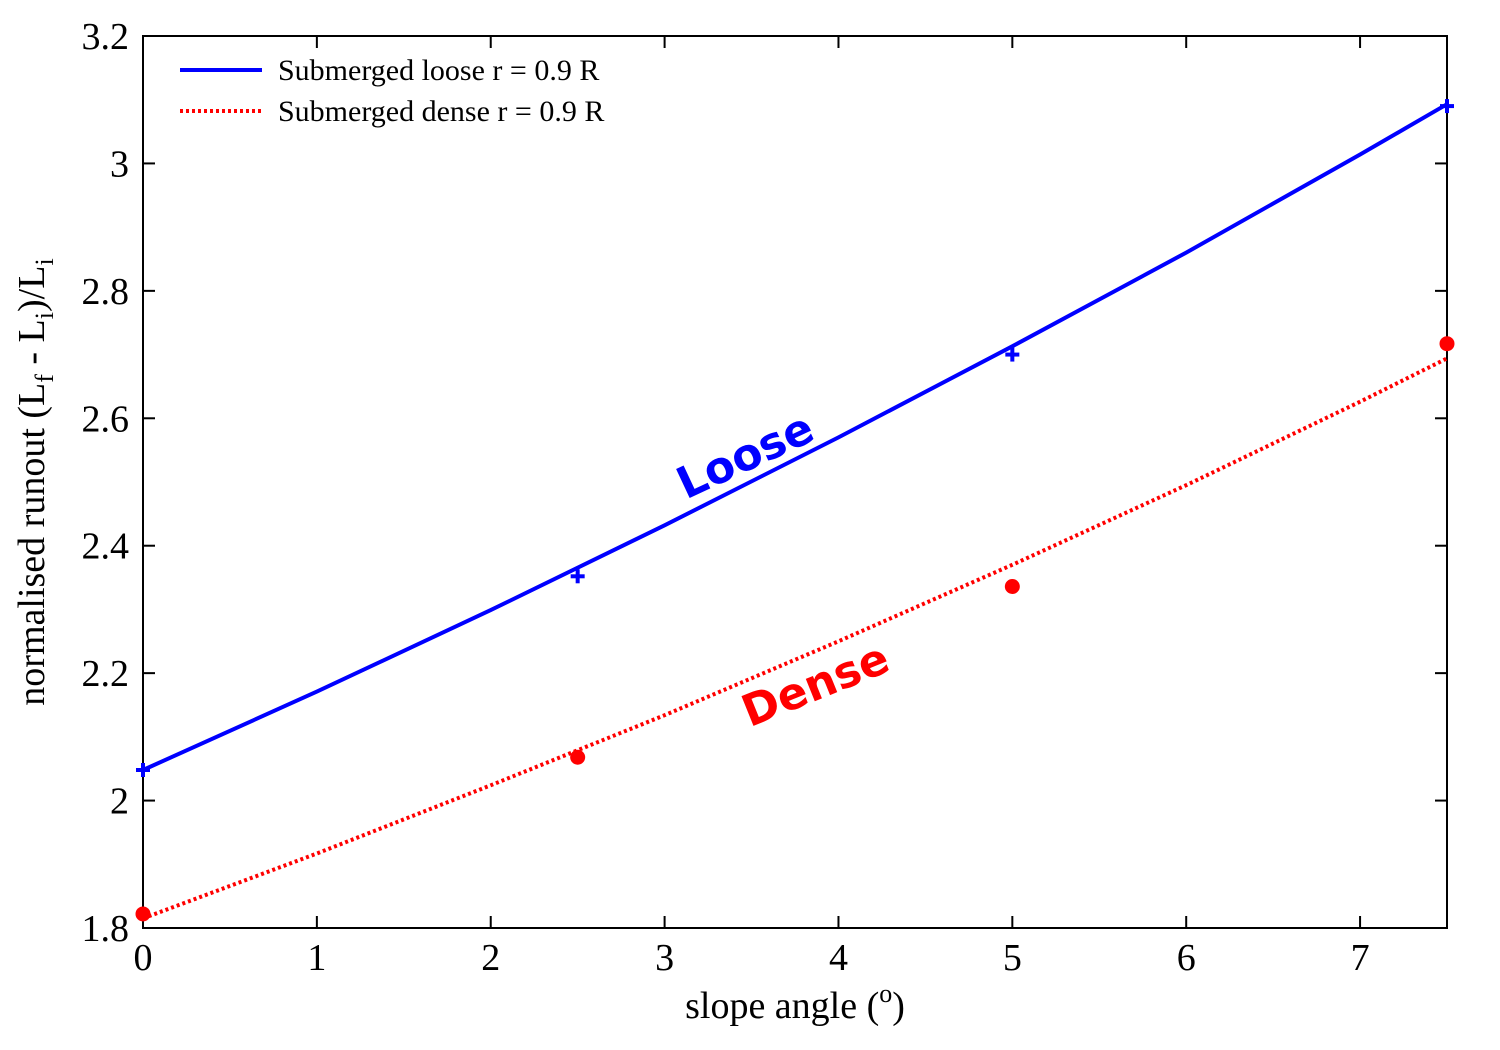 The image size is (1500, 1050). I want to click on y-tick-label: 3, so click(119, 164).